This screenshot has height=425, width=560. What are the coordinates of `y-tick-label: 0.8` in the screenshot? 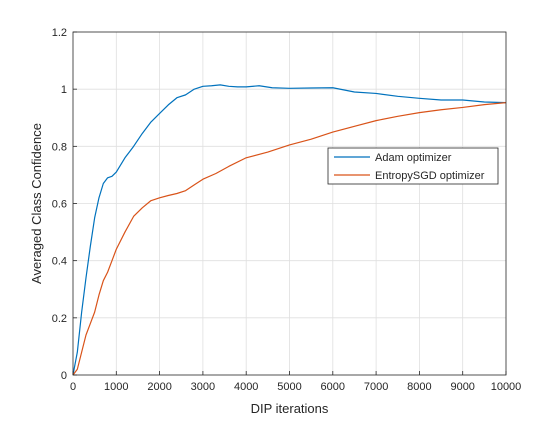 It's located at (59, 147).